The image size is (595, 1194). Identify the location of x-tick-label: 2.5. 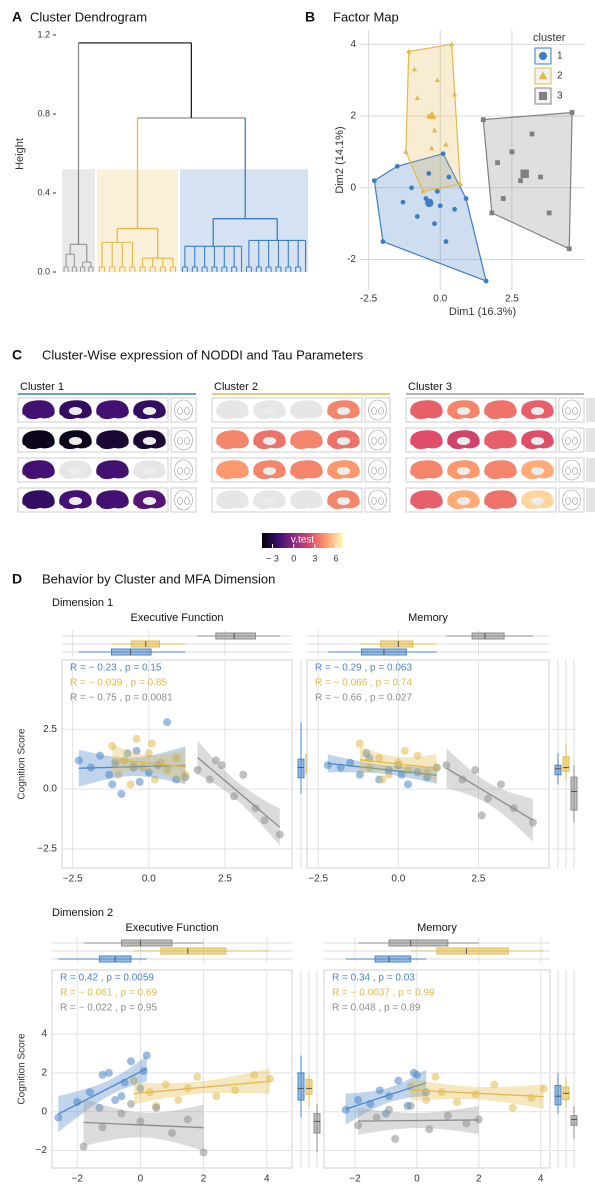
(512, 299).